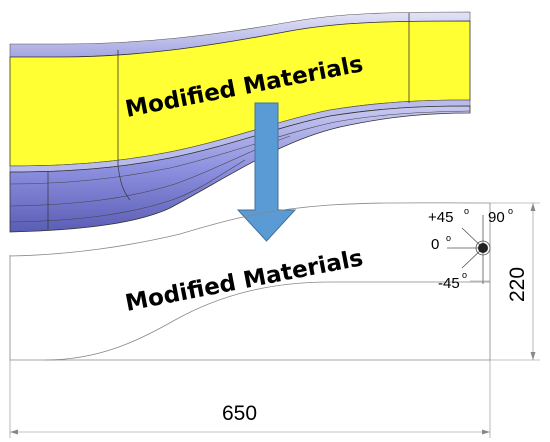 This screenshot has height=442, width=550. I want to click on height-dimension-value: 220, so click(517, 284).